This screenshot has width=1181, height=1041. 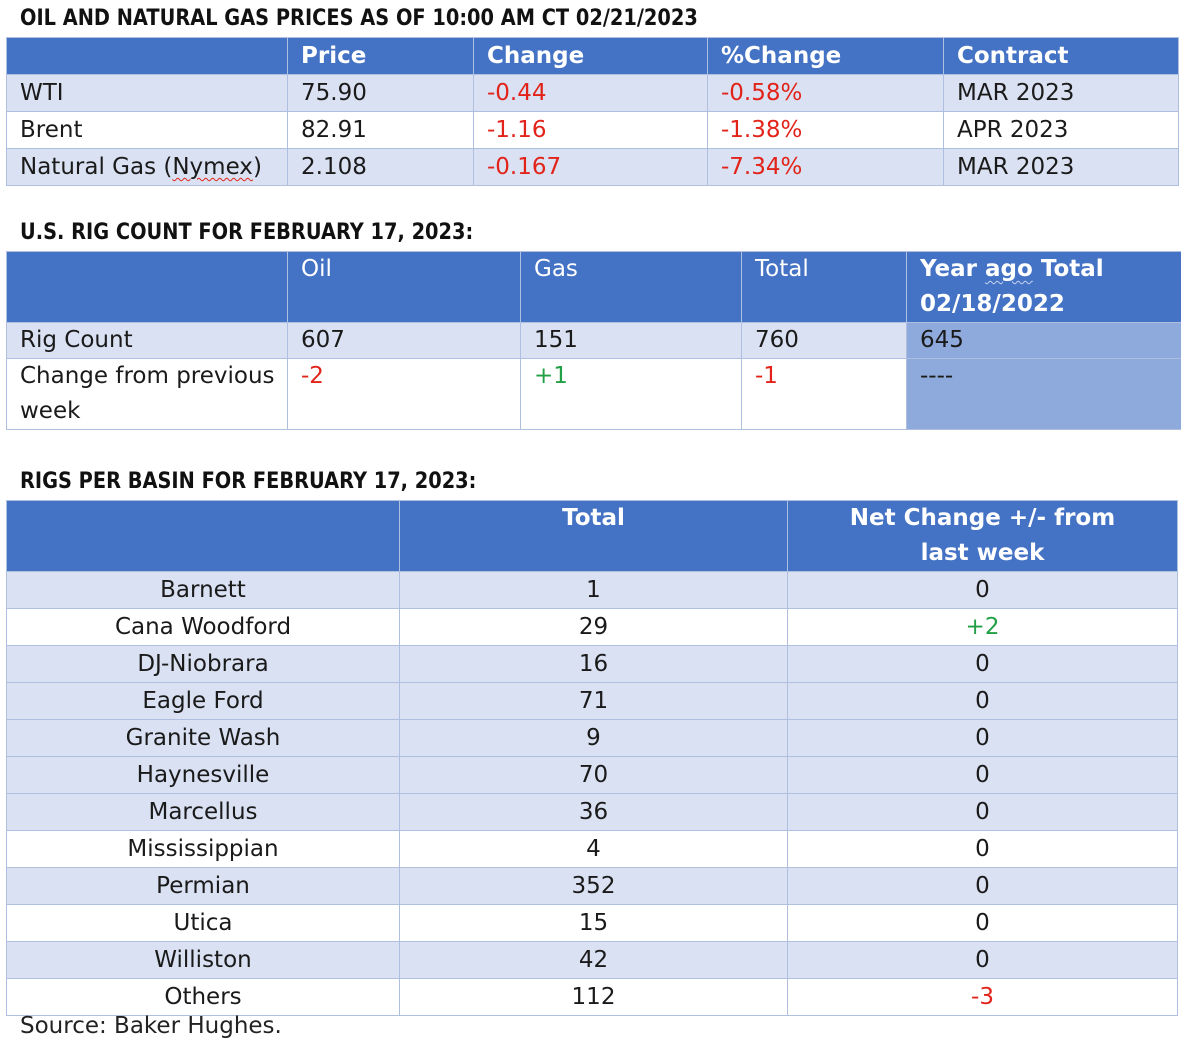 I want to click on commodity-name: WTI, so click(x=147, y=93).